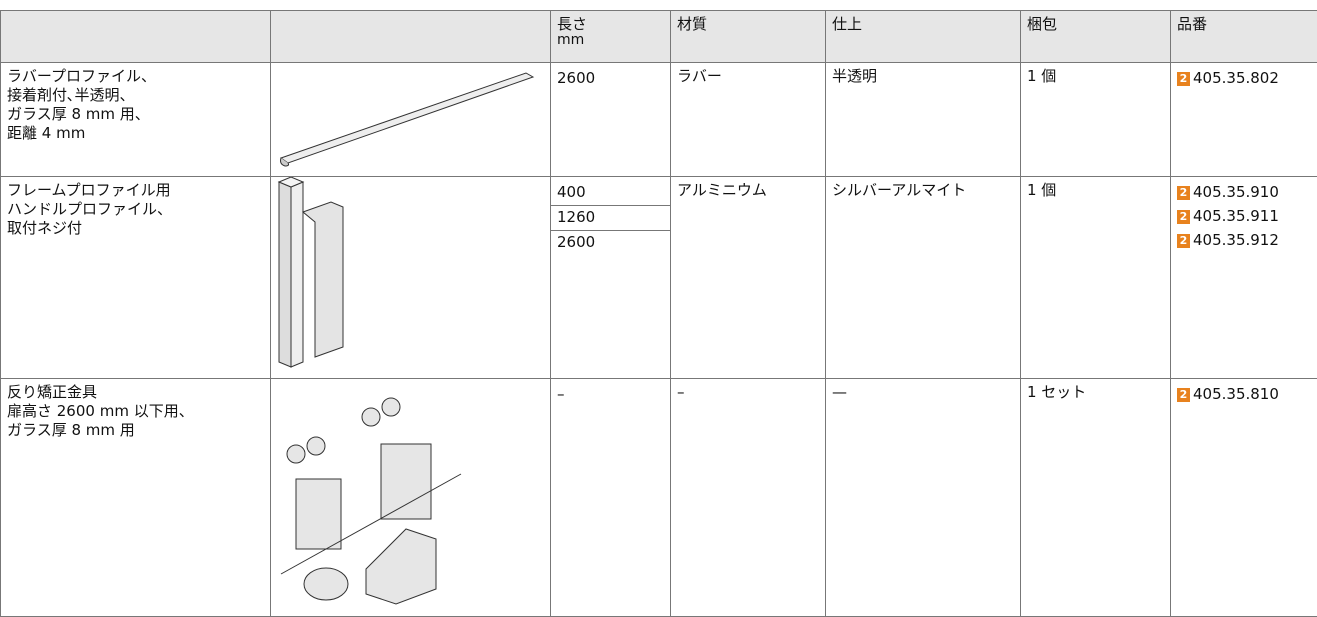 This screenshot has height=617, width=1317. I want to click on finish-cell: 半透明, so click(923, 120).